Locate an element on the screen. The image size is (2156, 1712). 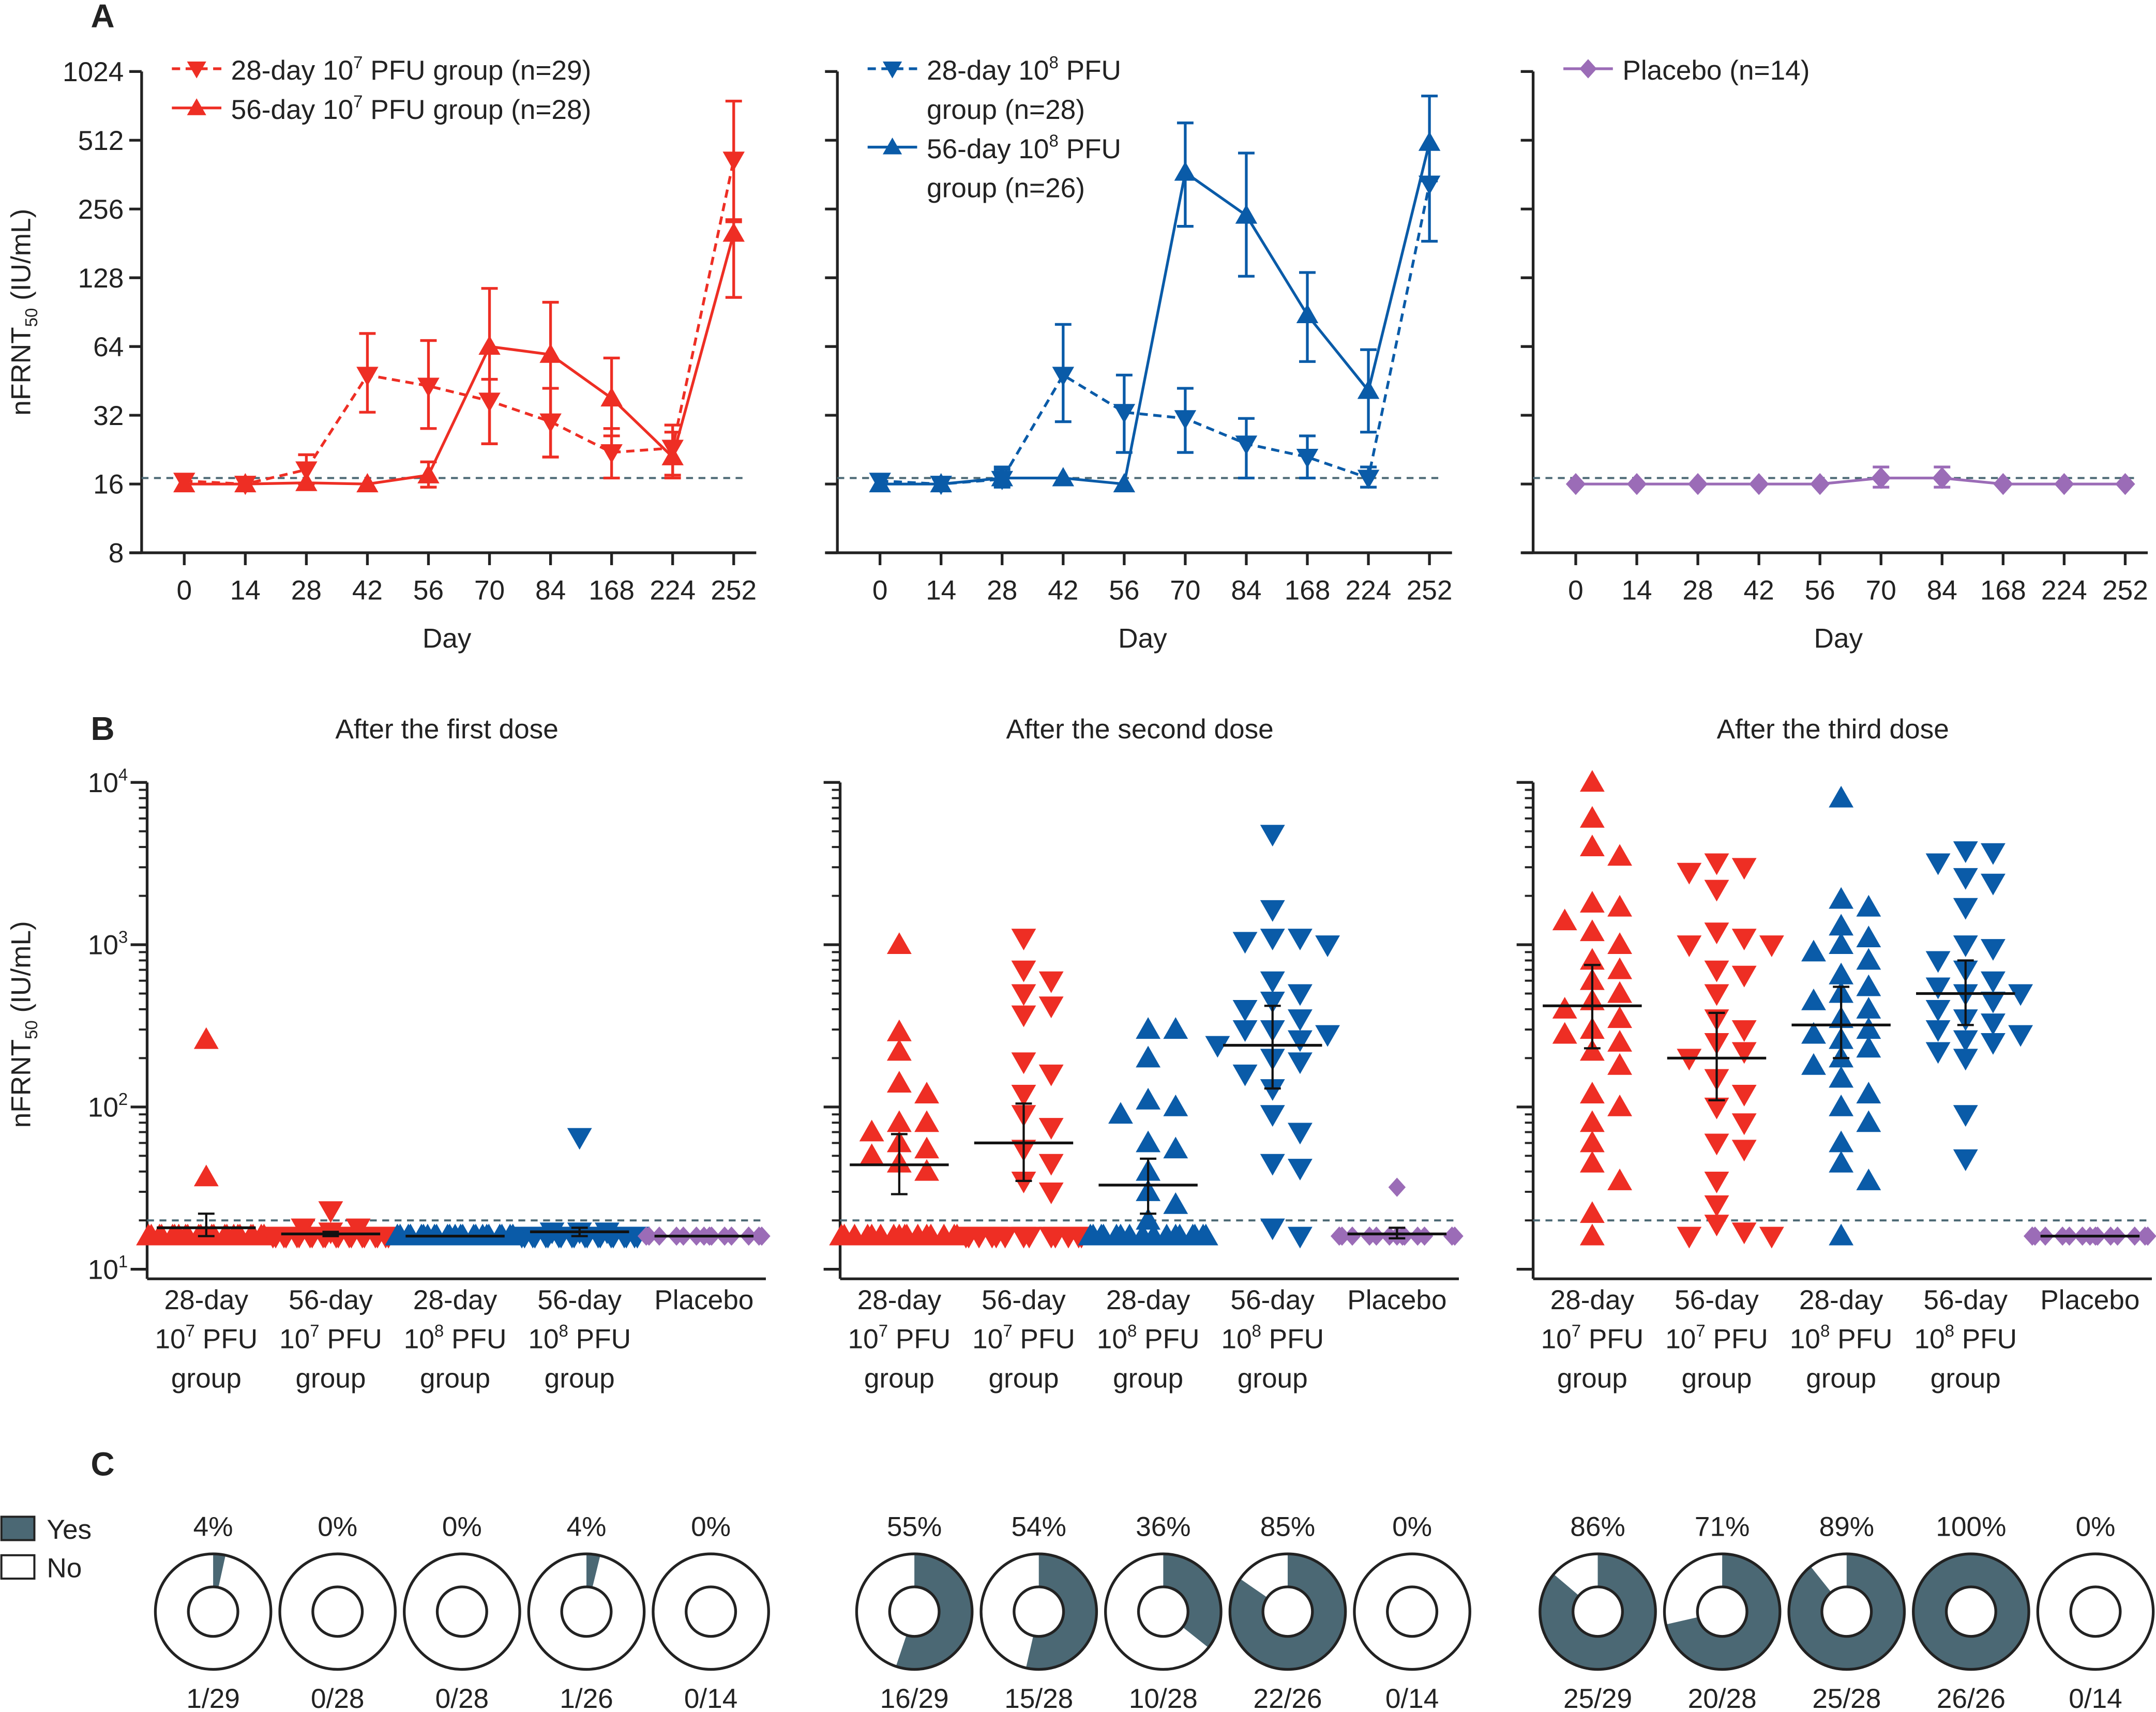
panel-label-c: C is located at coordinates (102, 1464).